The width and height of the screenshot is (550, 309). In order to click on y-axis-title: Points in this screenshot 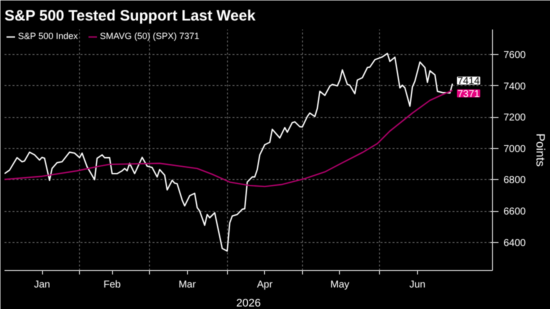, I will do `click(541, 150)`.